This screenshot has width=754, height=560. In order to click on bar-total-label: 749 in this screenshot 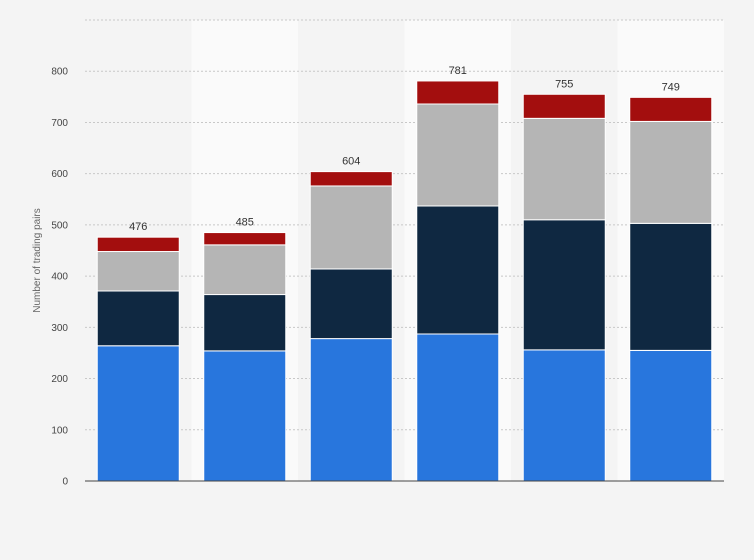, I will do `click(671, 87)`.